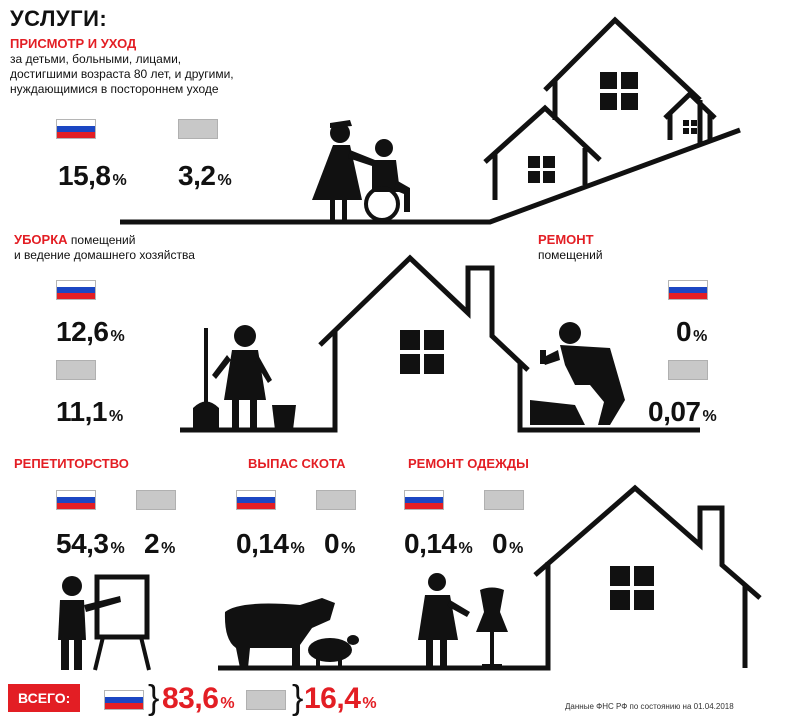 The image size is (786, 725). I want to click on source-note: Данные ФНС РФ по состоянию на 01.04.2018, so click(649, 706).